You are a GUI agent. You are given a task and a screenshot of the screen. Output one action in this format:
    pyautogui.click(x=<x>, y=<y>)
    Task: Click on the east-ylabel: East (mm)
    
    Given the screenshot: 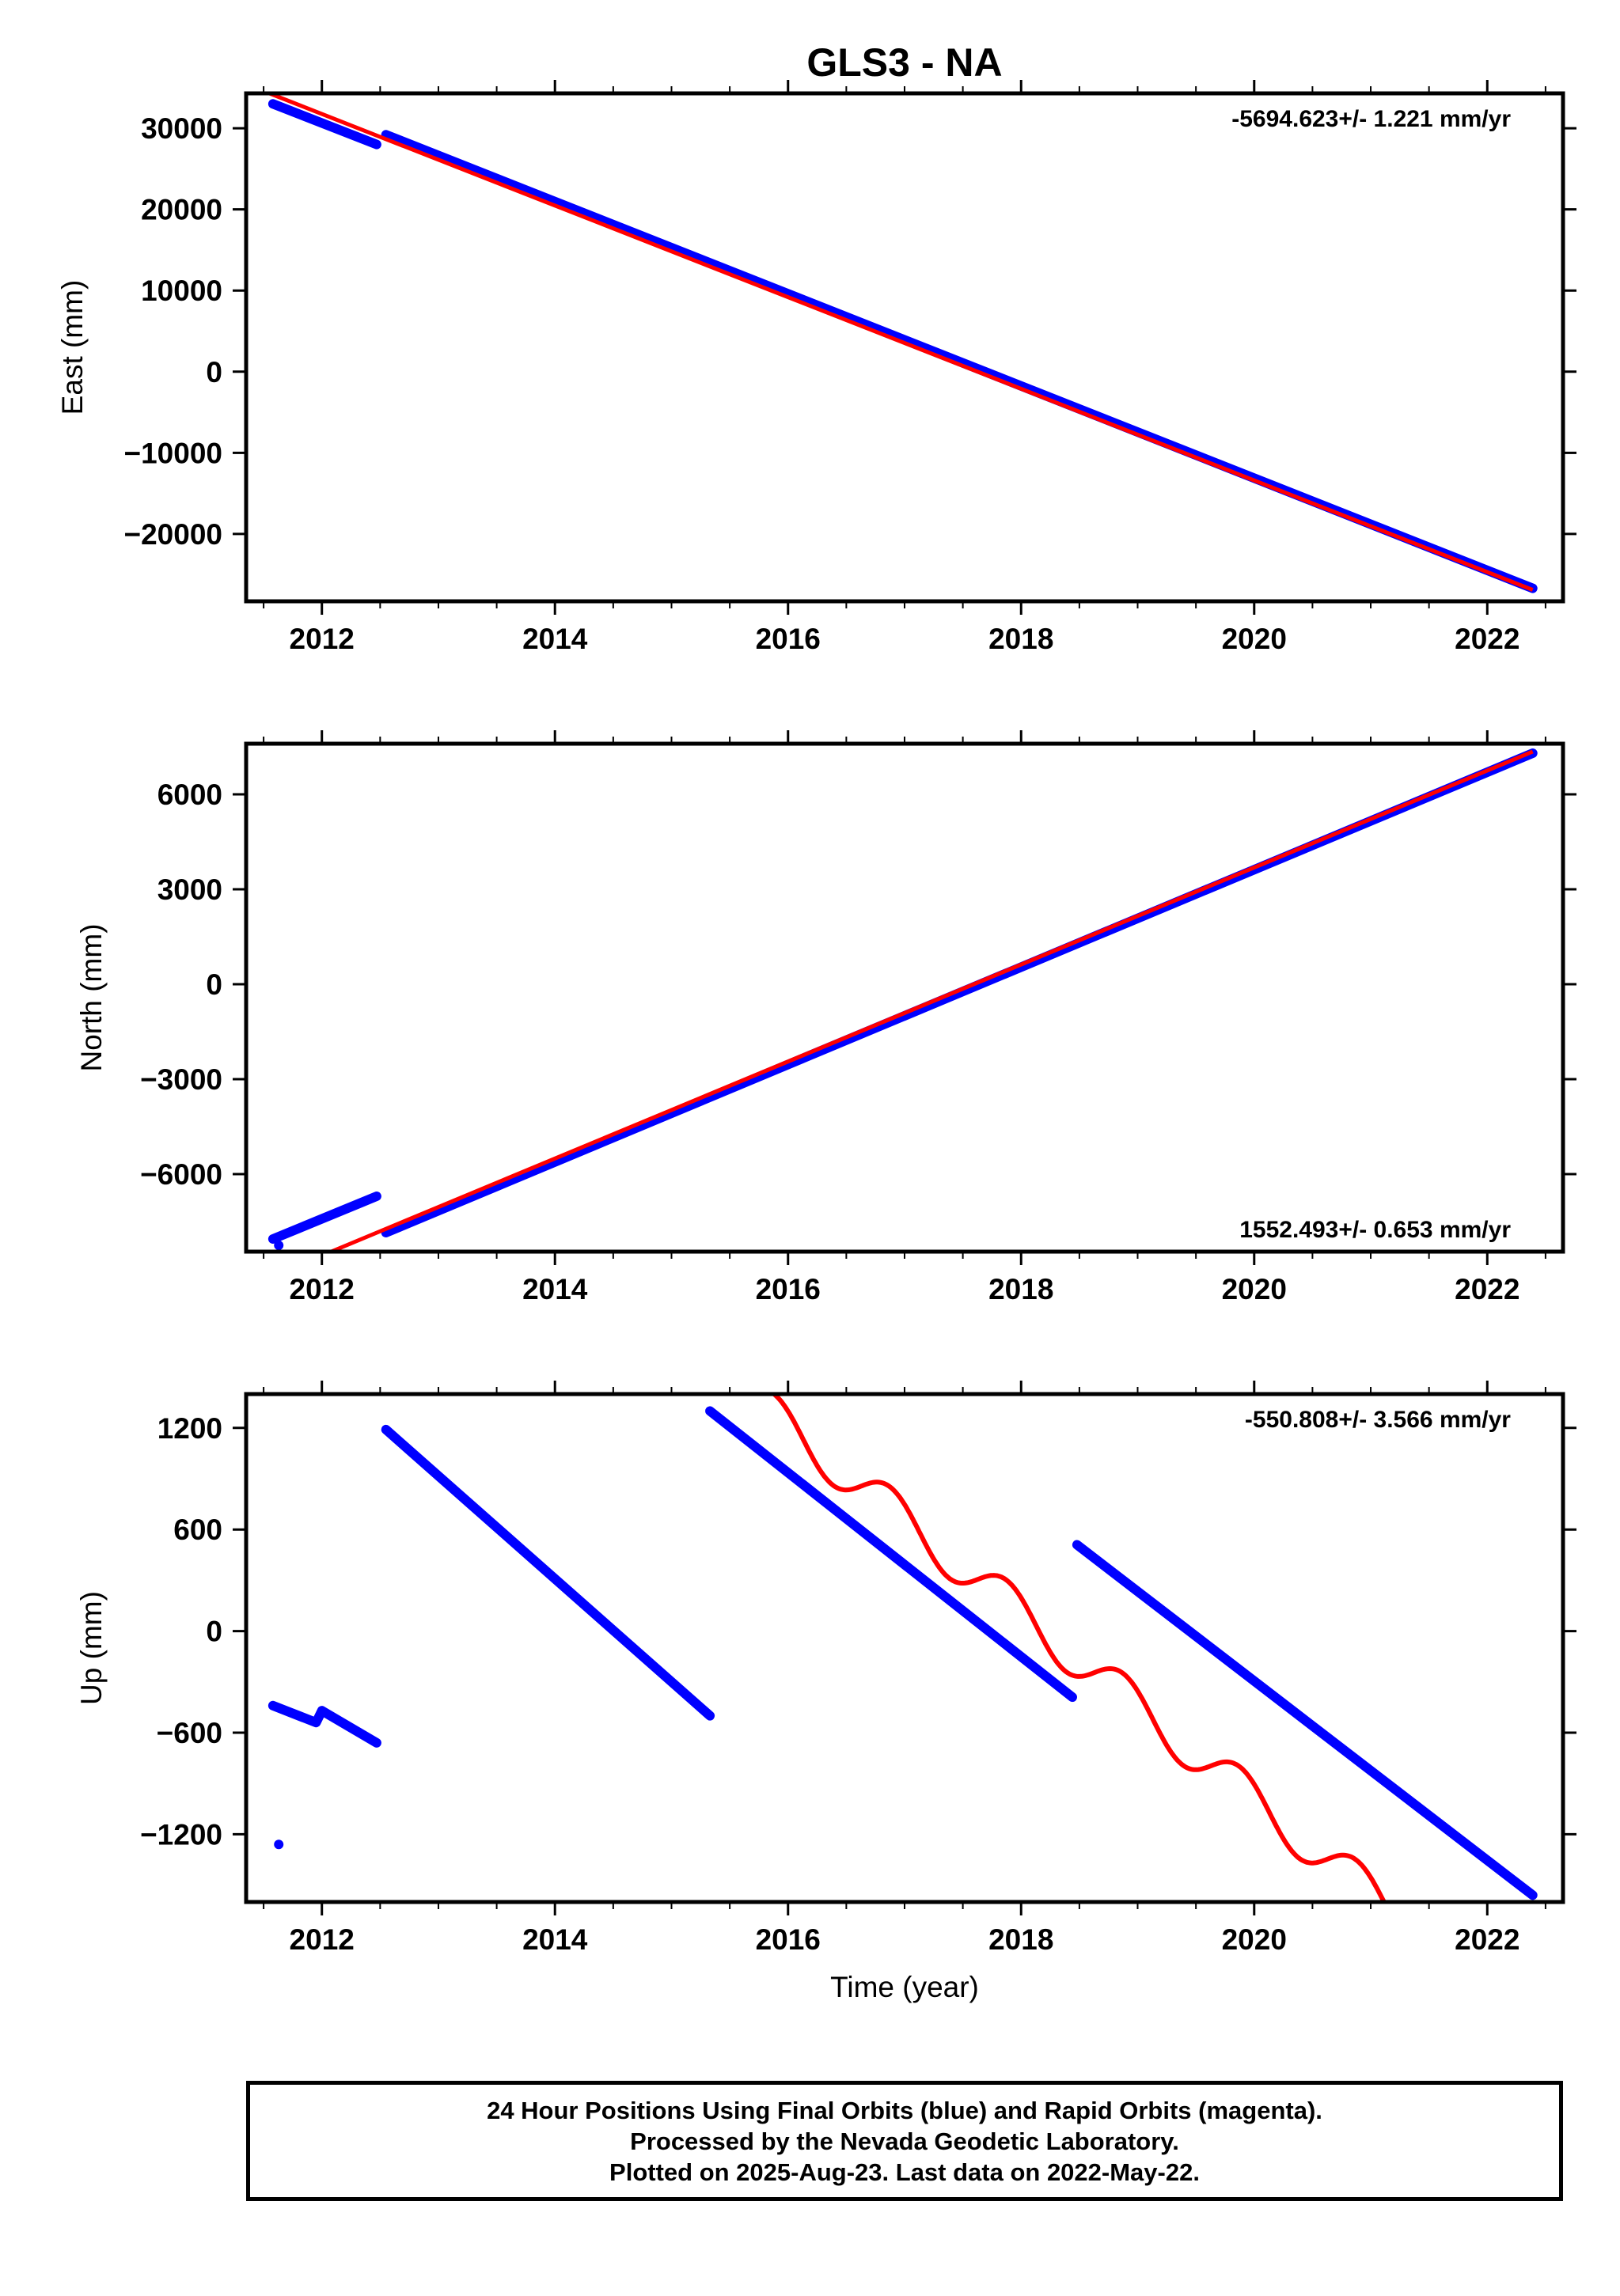 What is the action you would take?
    pyautogui.click(x=72, y=347)
    